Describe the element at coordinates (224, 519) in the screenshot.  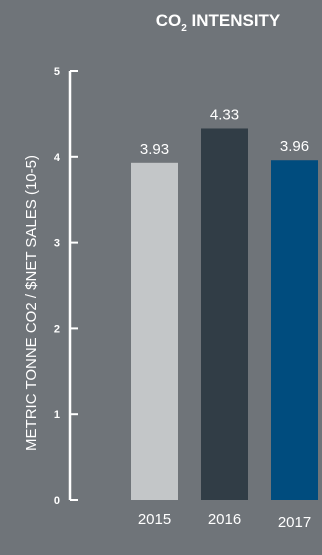
I see `category-label-2016: 2016` at that location.